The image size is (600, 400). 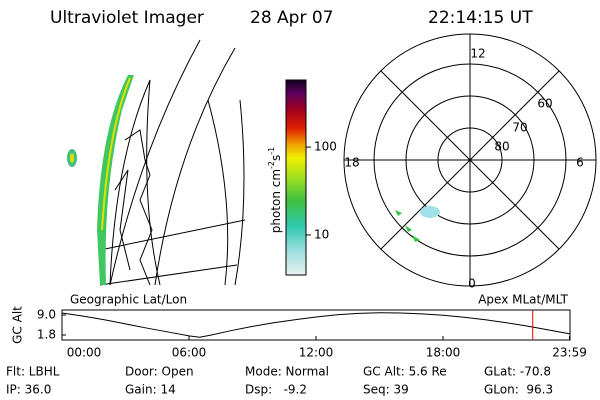 I want to click on x-tick-label: 23:59, so click(x=569, y=353).